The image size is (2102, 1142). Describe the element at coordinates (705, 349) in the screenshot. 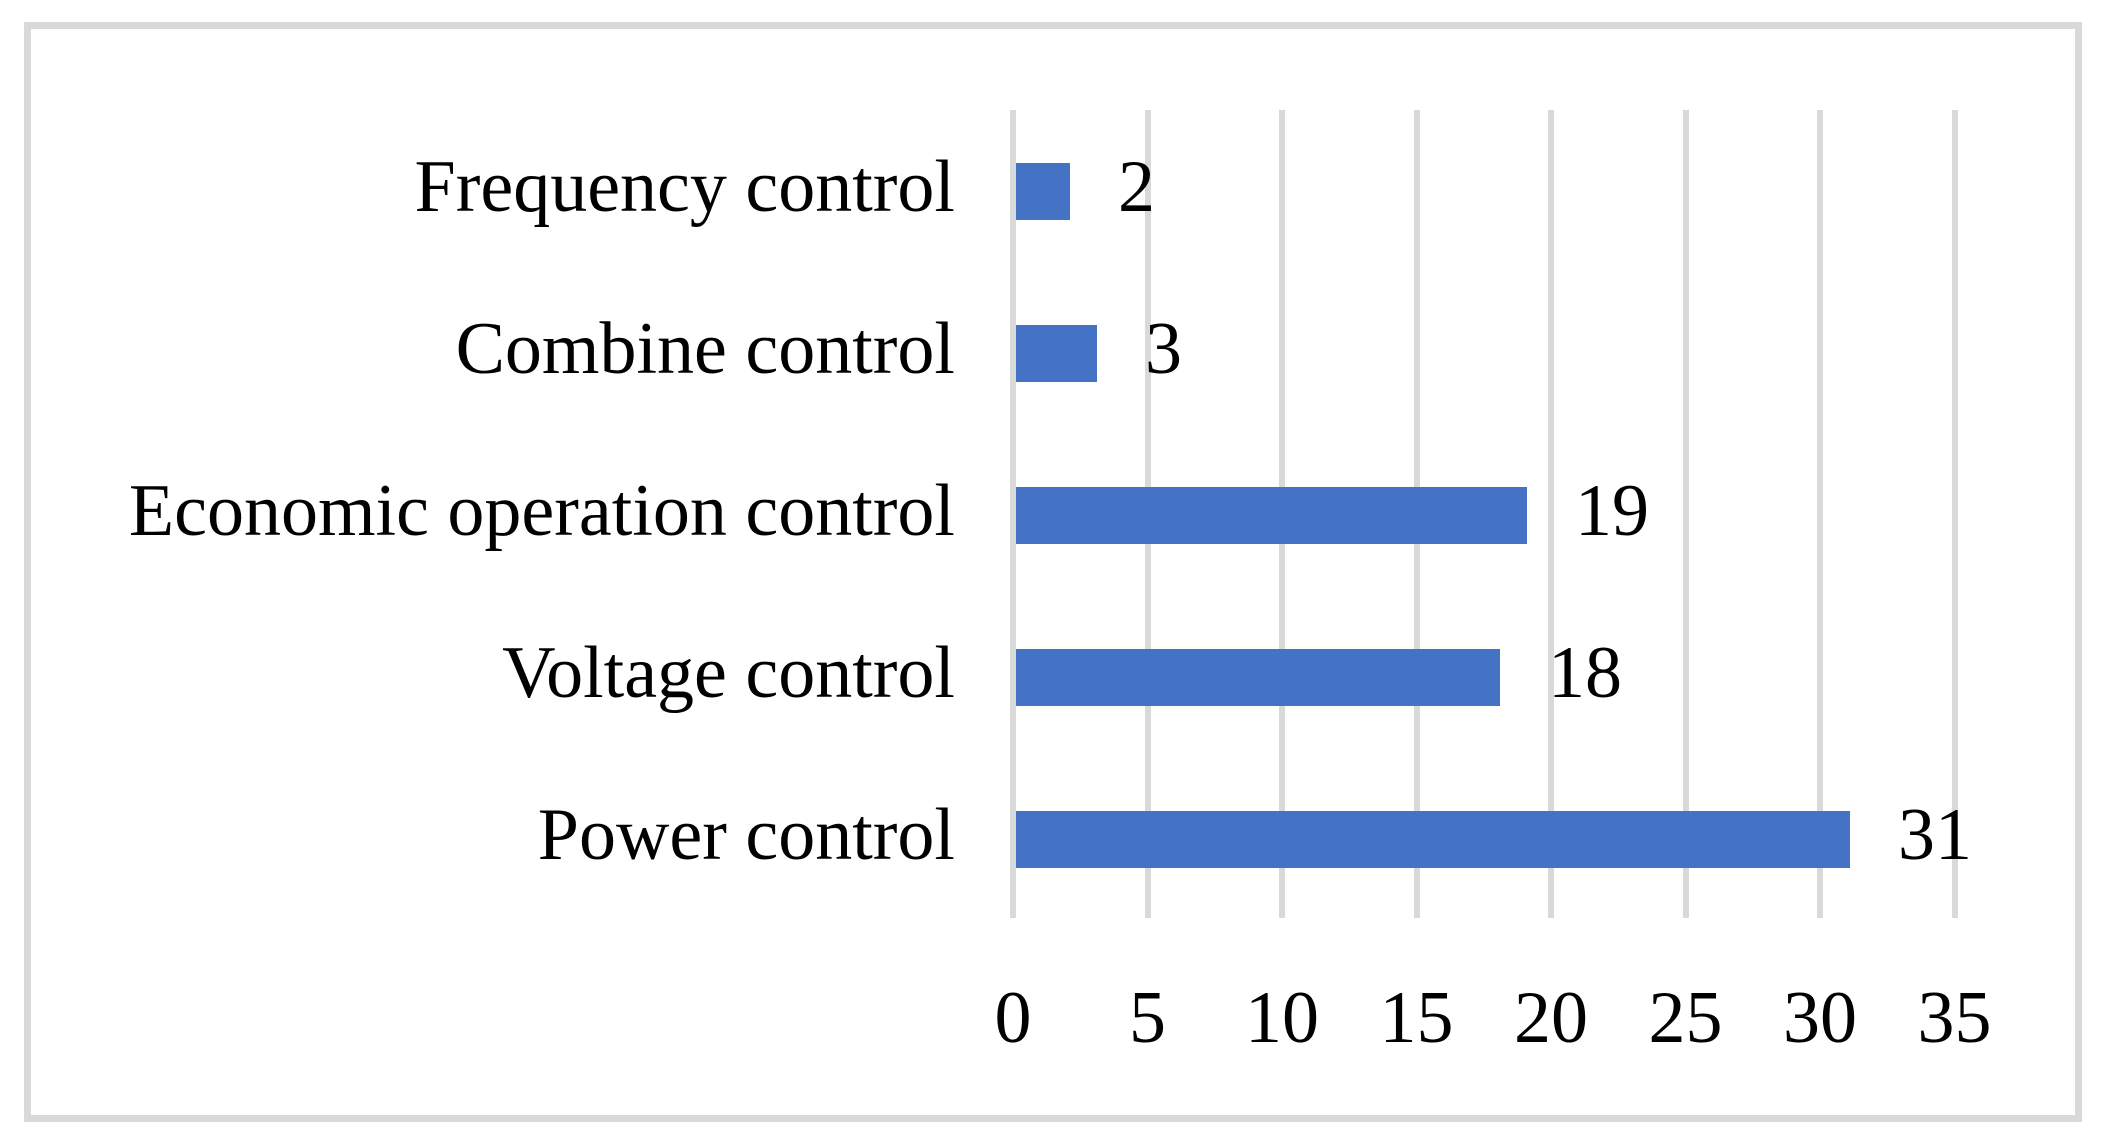

I see `category-label: Combine control` at that location.